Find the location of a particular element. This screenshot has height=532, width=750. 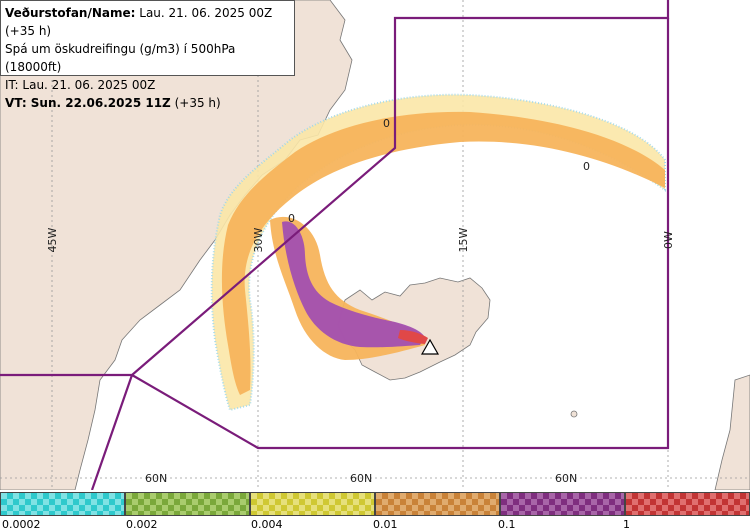

header-line4-label: VT: Sun. 22.06.2025 11Z is located at coordinates (88, 103).